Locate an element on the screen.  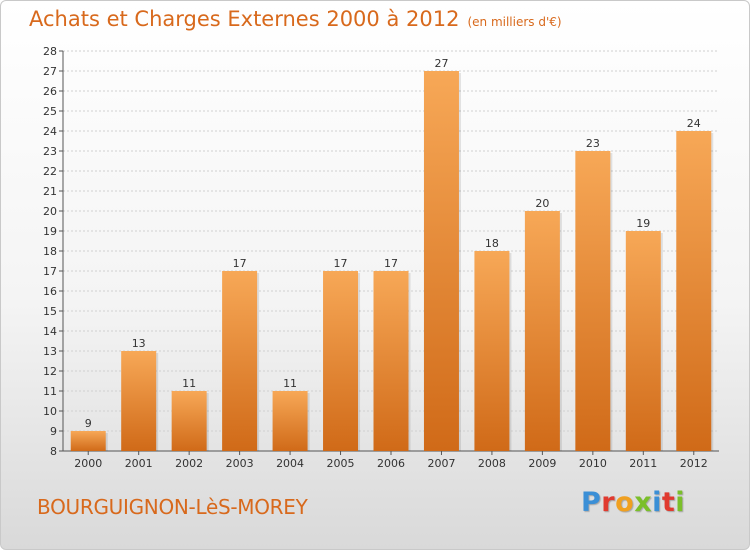
y-tick-label: 9 is located at coordinates (53, 431).